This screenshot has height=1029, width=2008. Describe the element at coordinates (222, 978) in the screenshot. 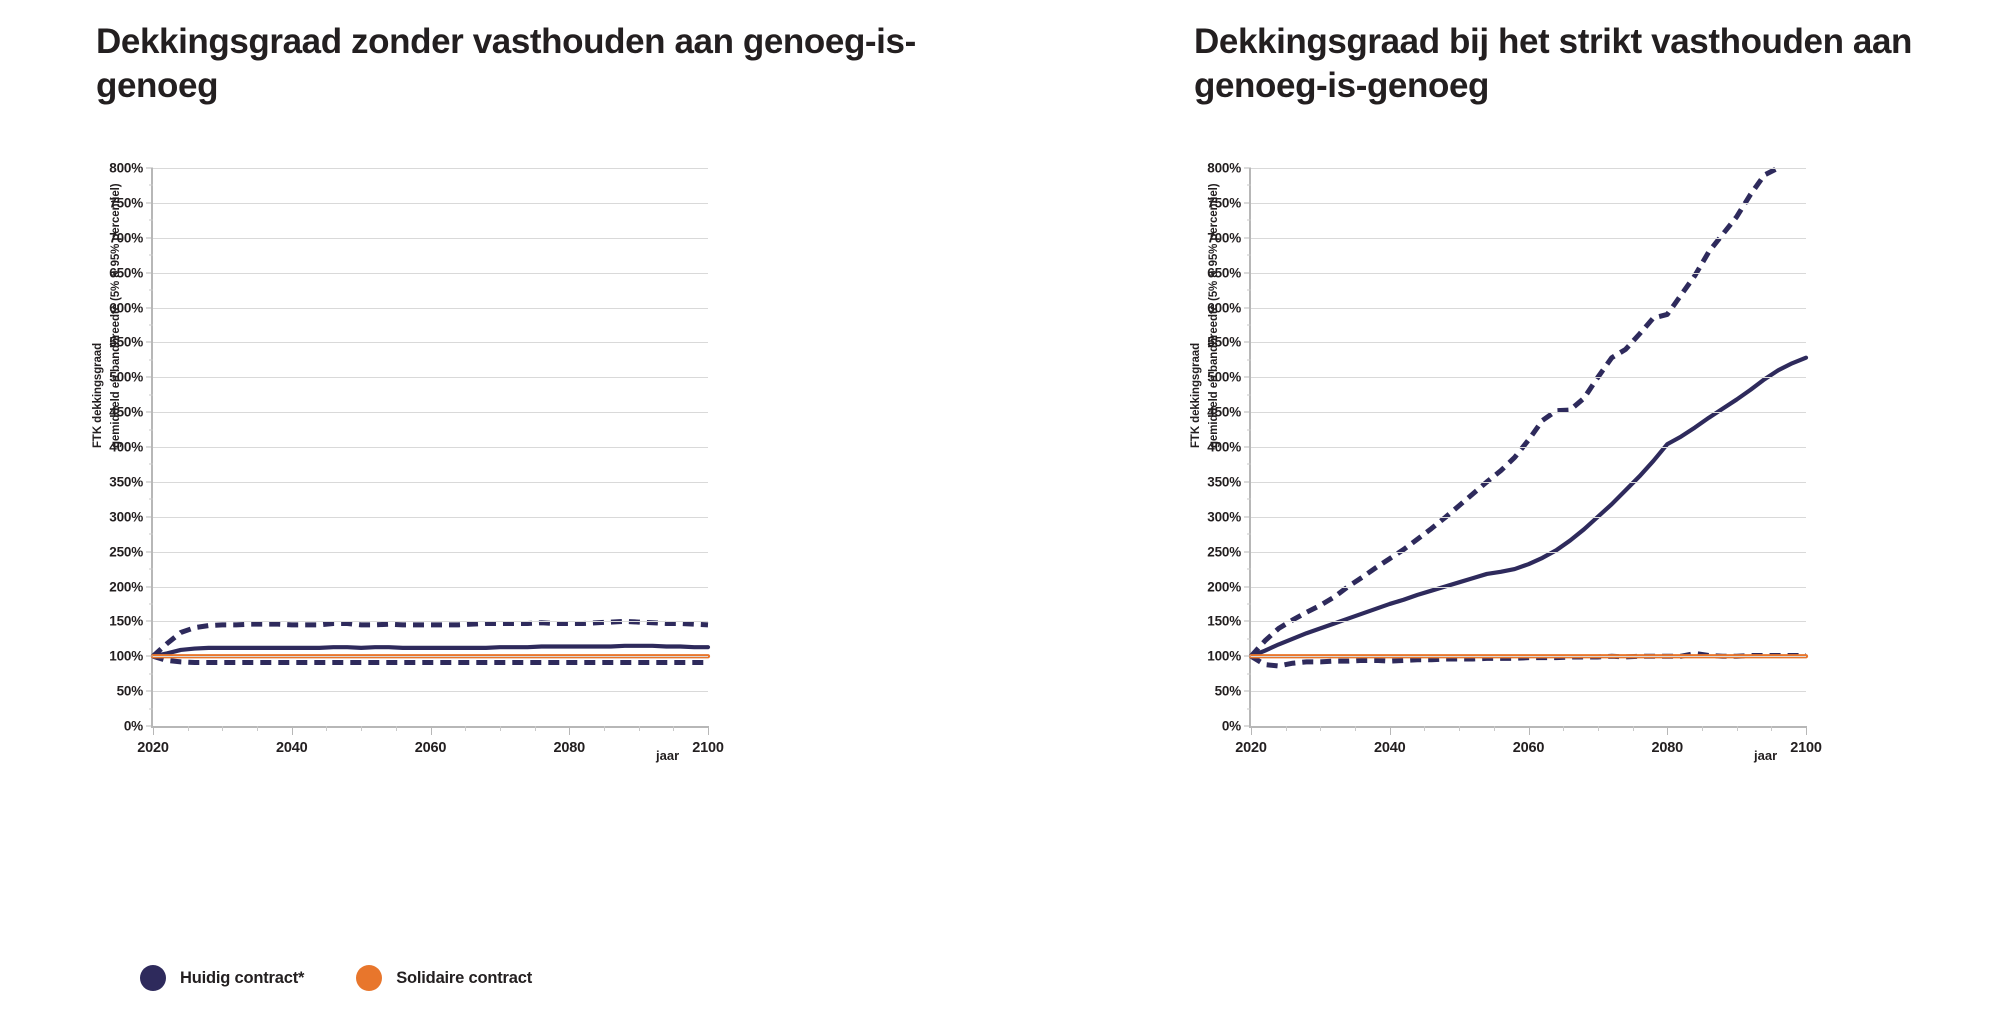

I see `legend-item-huidig-contract: Huidig contract*` at that location.